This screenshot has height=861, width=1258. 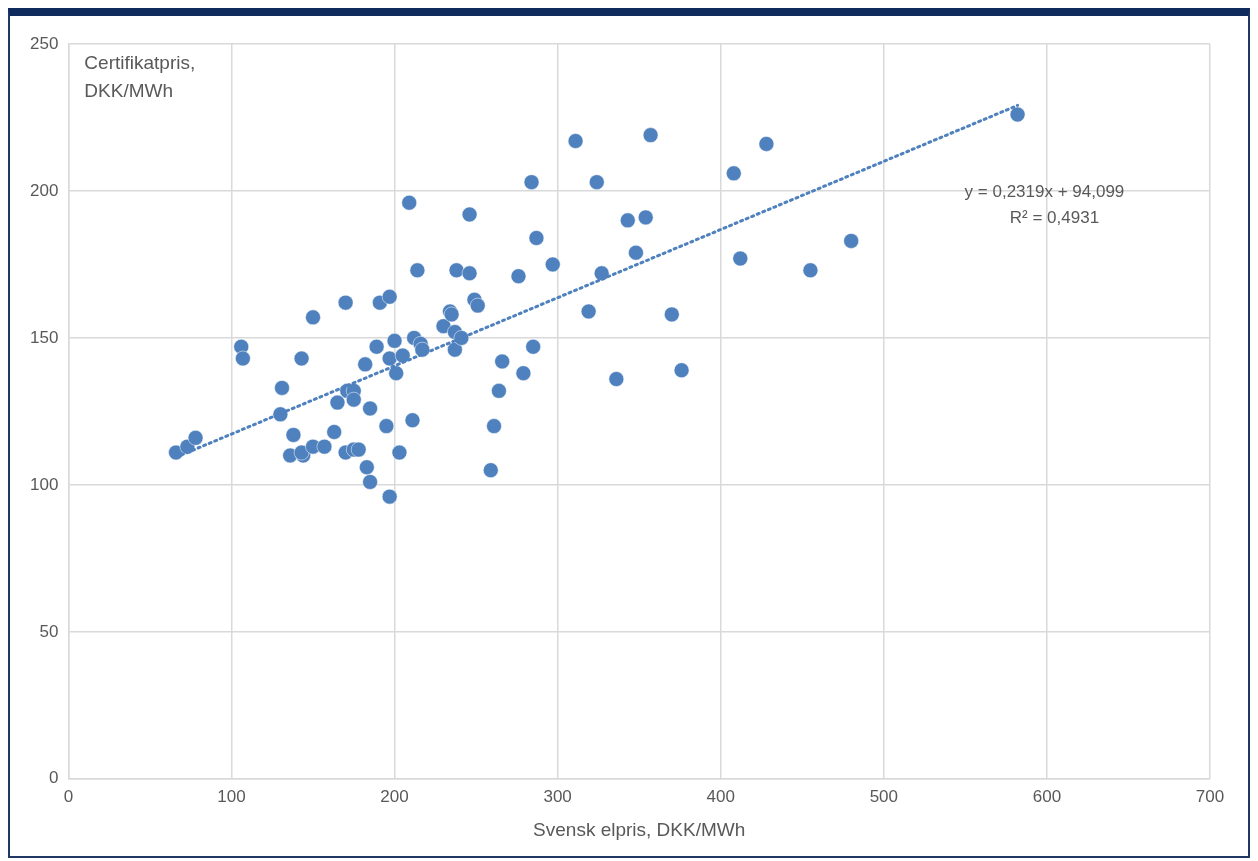 What do you see at coordinates (231, 796) in the screenshot?
I see `x-tick-label: 100` at bounding box center [231, 796].